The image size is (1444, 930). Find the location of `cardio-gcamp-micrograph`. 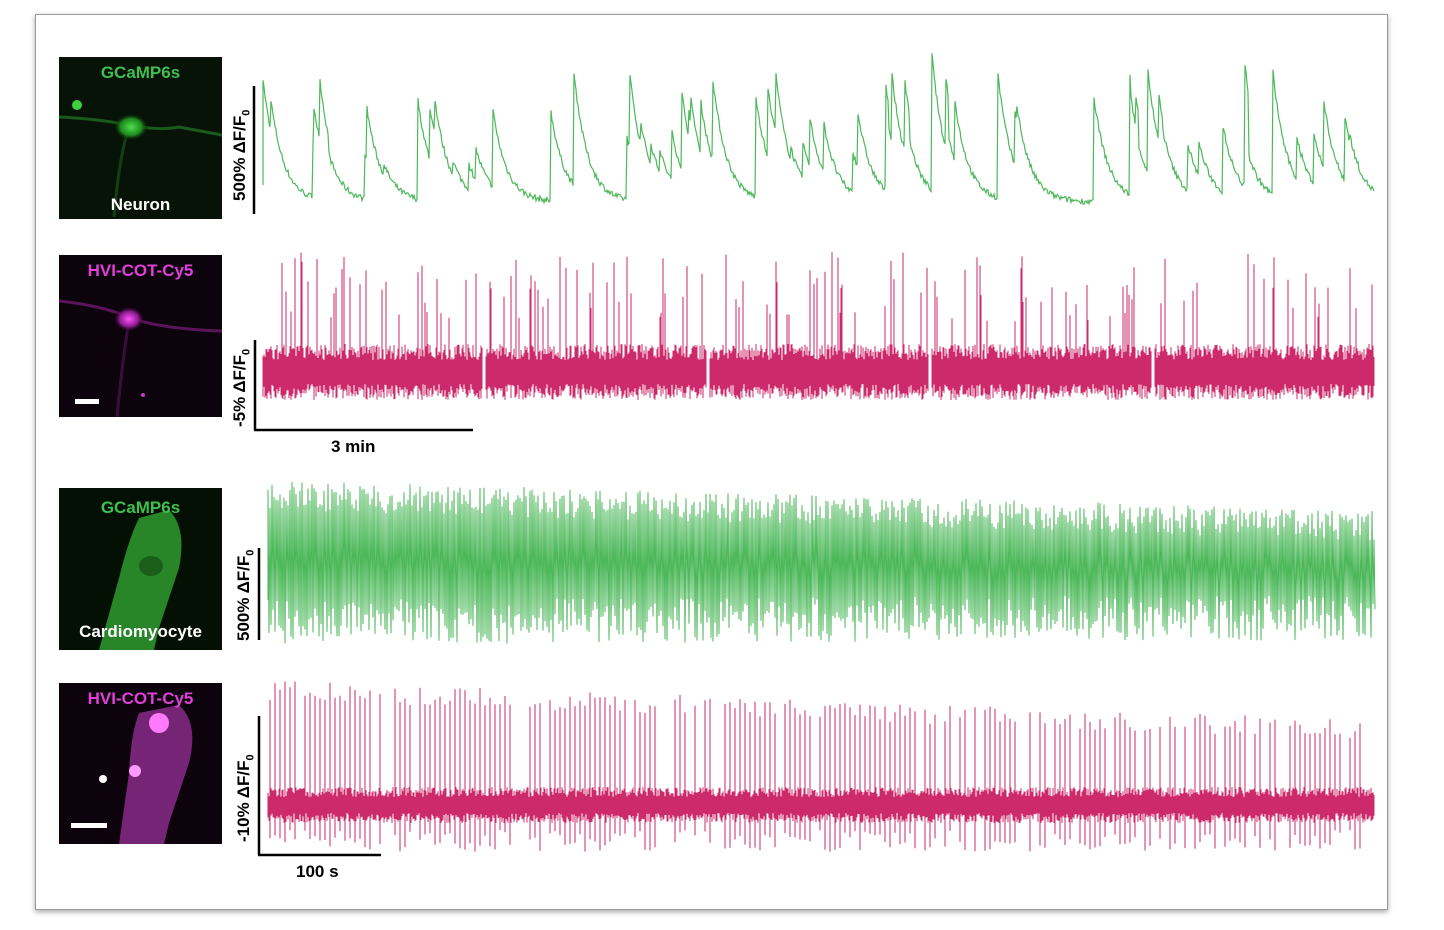

cardio-gcamp-micrograph is located at coordinates (140, 569).